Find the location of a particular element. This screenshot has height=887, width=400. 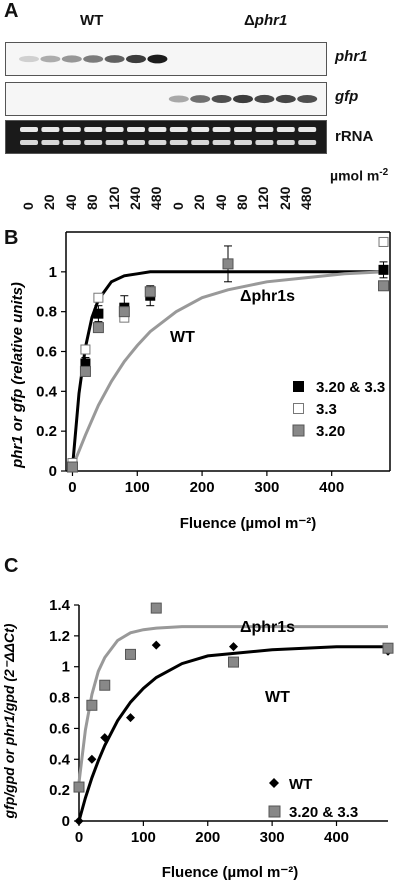

x-tick-label: 300 is located at coordinates (266, 487).